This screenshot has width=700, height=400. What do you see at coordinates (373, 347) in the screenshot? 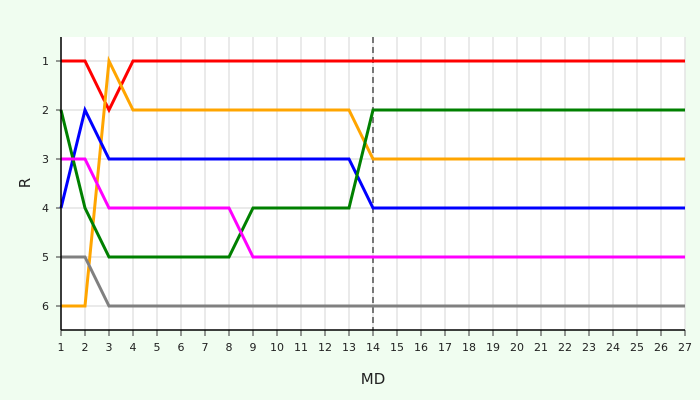
I see `x-tick-label: 14` at bounding box center [373, 347].